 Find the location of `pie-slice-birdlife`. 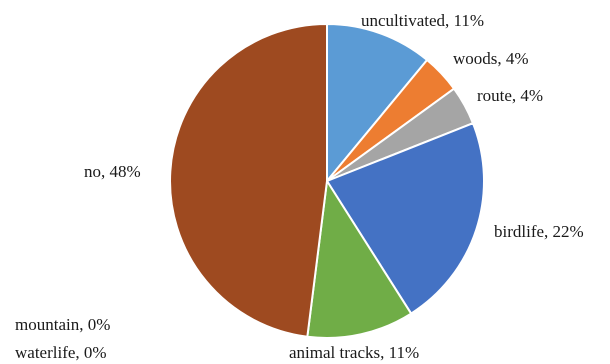

pie-slice-birdlife is located at coordinates (405, 218).